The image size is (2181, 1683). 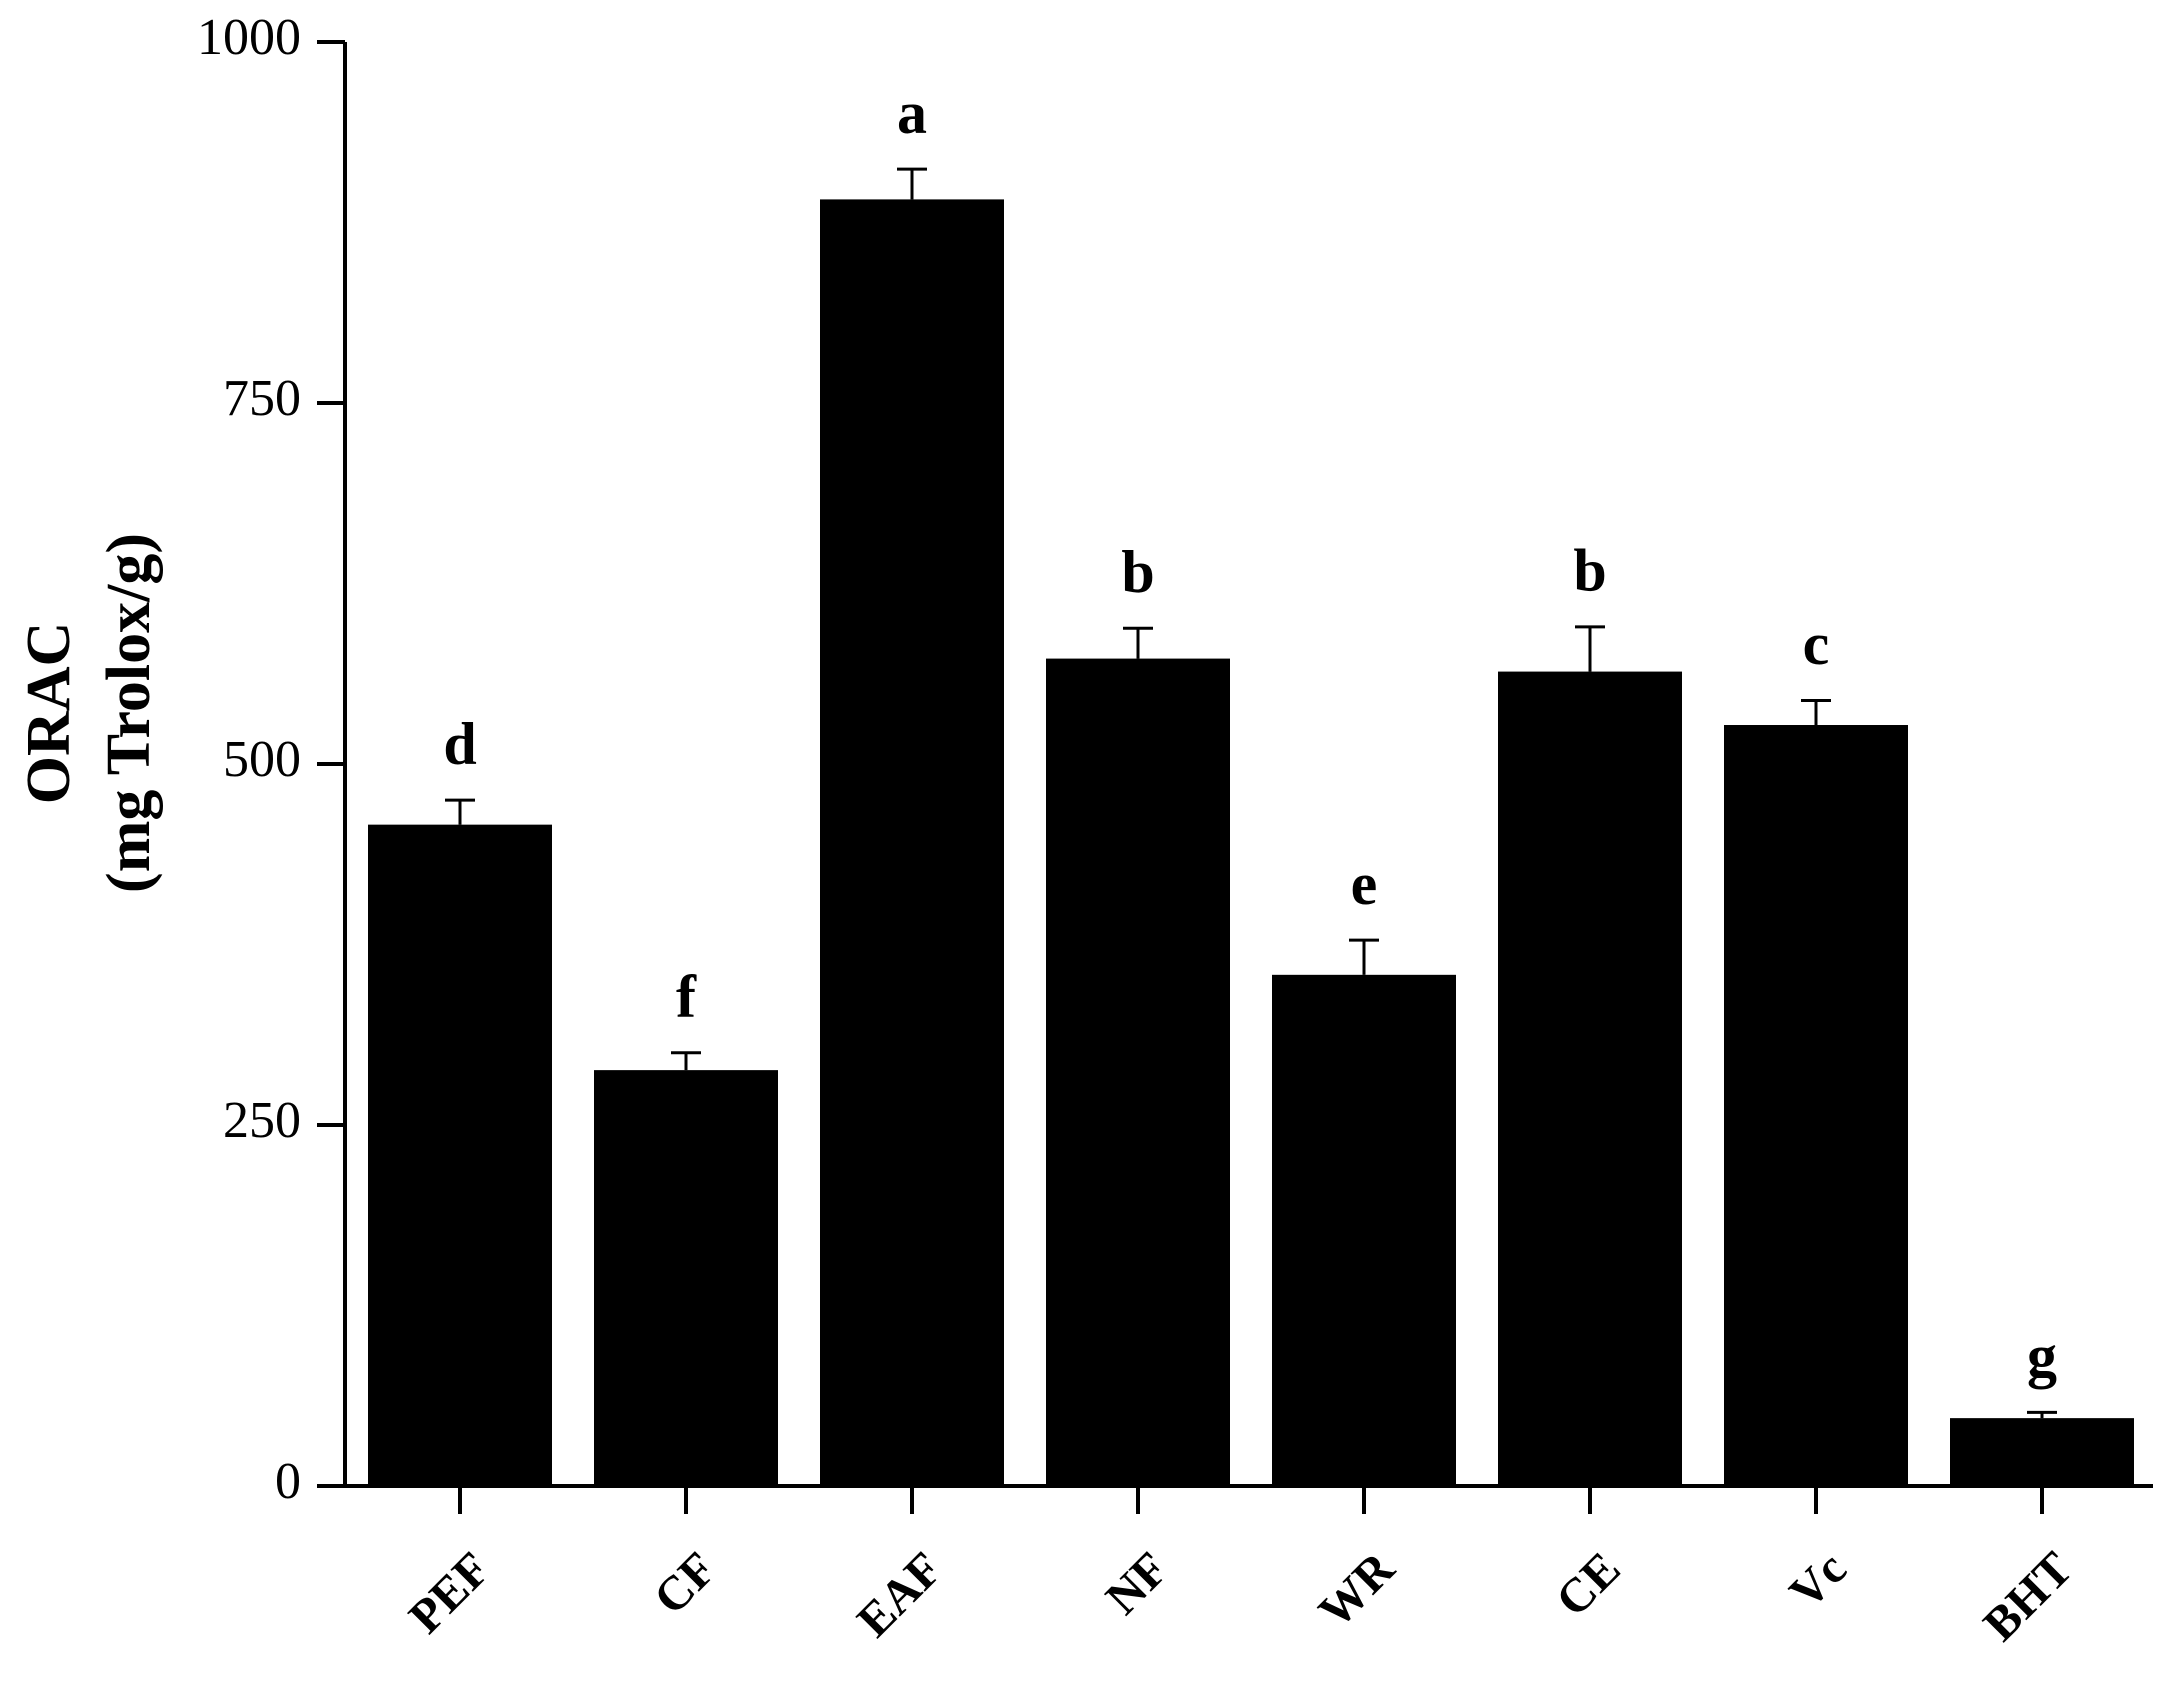 I want to click on significance-letter: d, so click(x=459, y=744).